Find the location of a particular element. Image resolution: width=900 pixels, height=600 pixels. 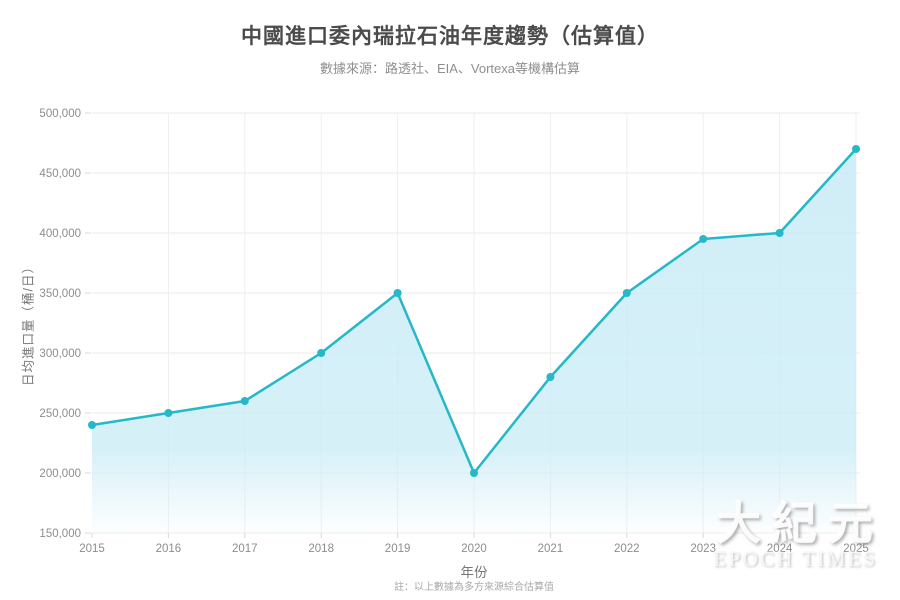

data-point-2024 is located at coordinates (779, 233).